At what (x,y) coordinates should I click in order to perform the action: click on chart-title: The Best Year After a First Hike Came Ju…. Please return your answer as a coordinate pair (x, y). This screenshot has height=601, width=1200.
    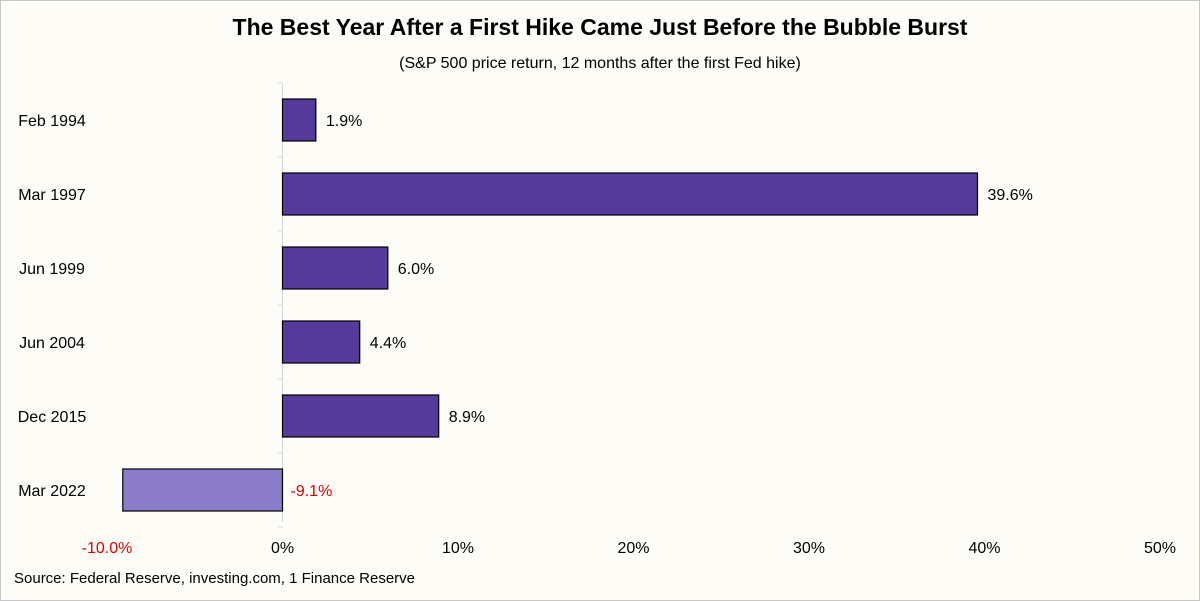
    Looking at the image, I should click on (600, 27).